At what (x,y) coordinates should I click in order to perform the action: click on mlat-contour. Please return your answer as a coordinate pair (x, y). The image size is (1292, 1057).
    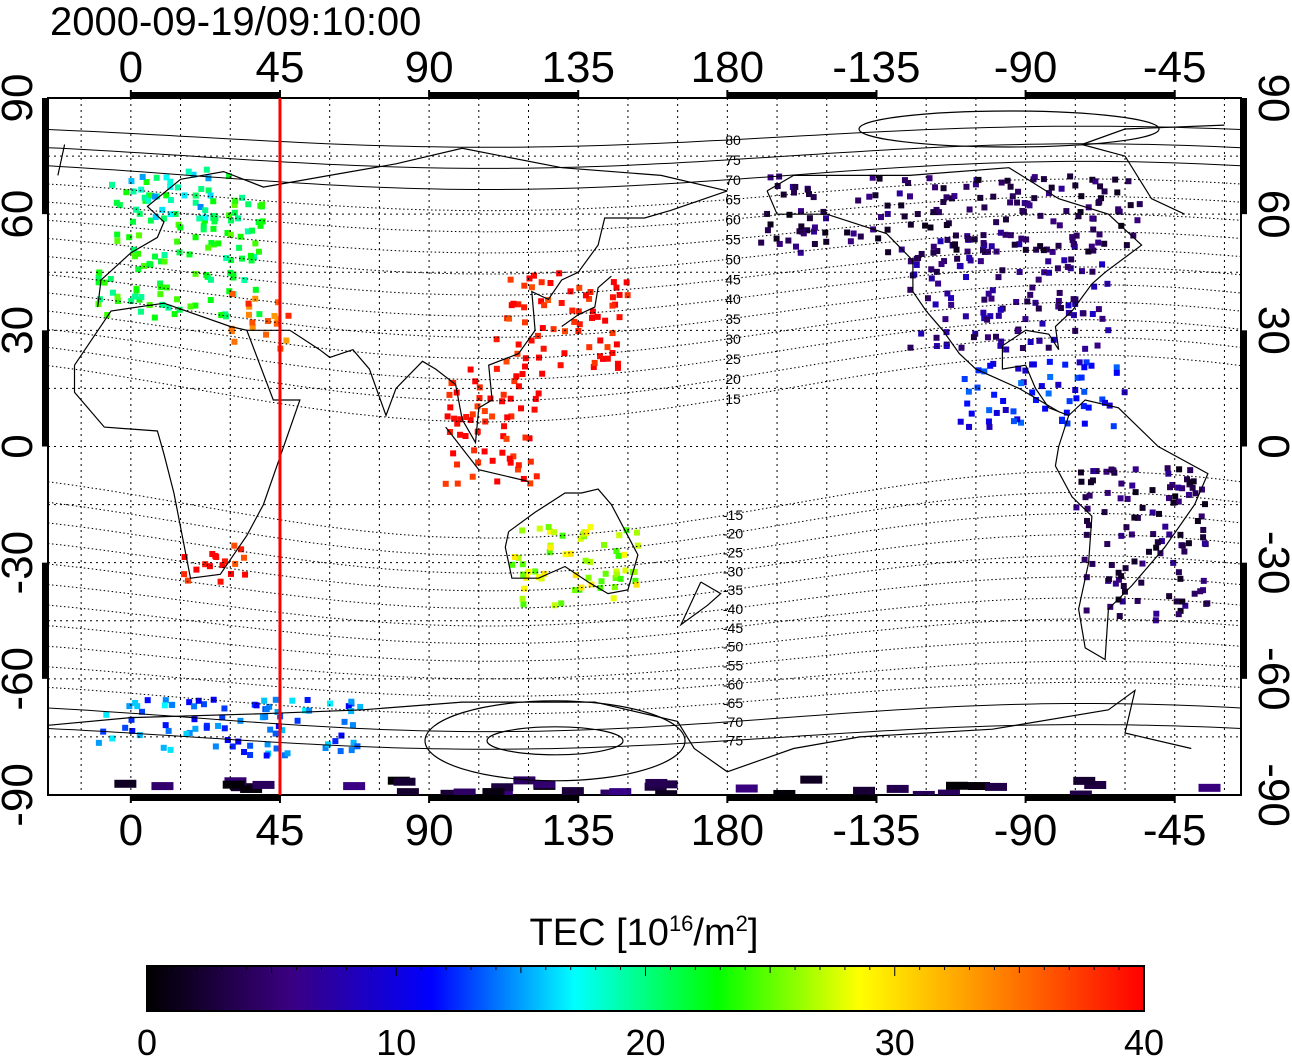
    Looking at the image, I should click on (644, 350).